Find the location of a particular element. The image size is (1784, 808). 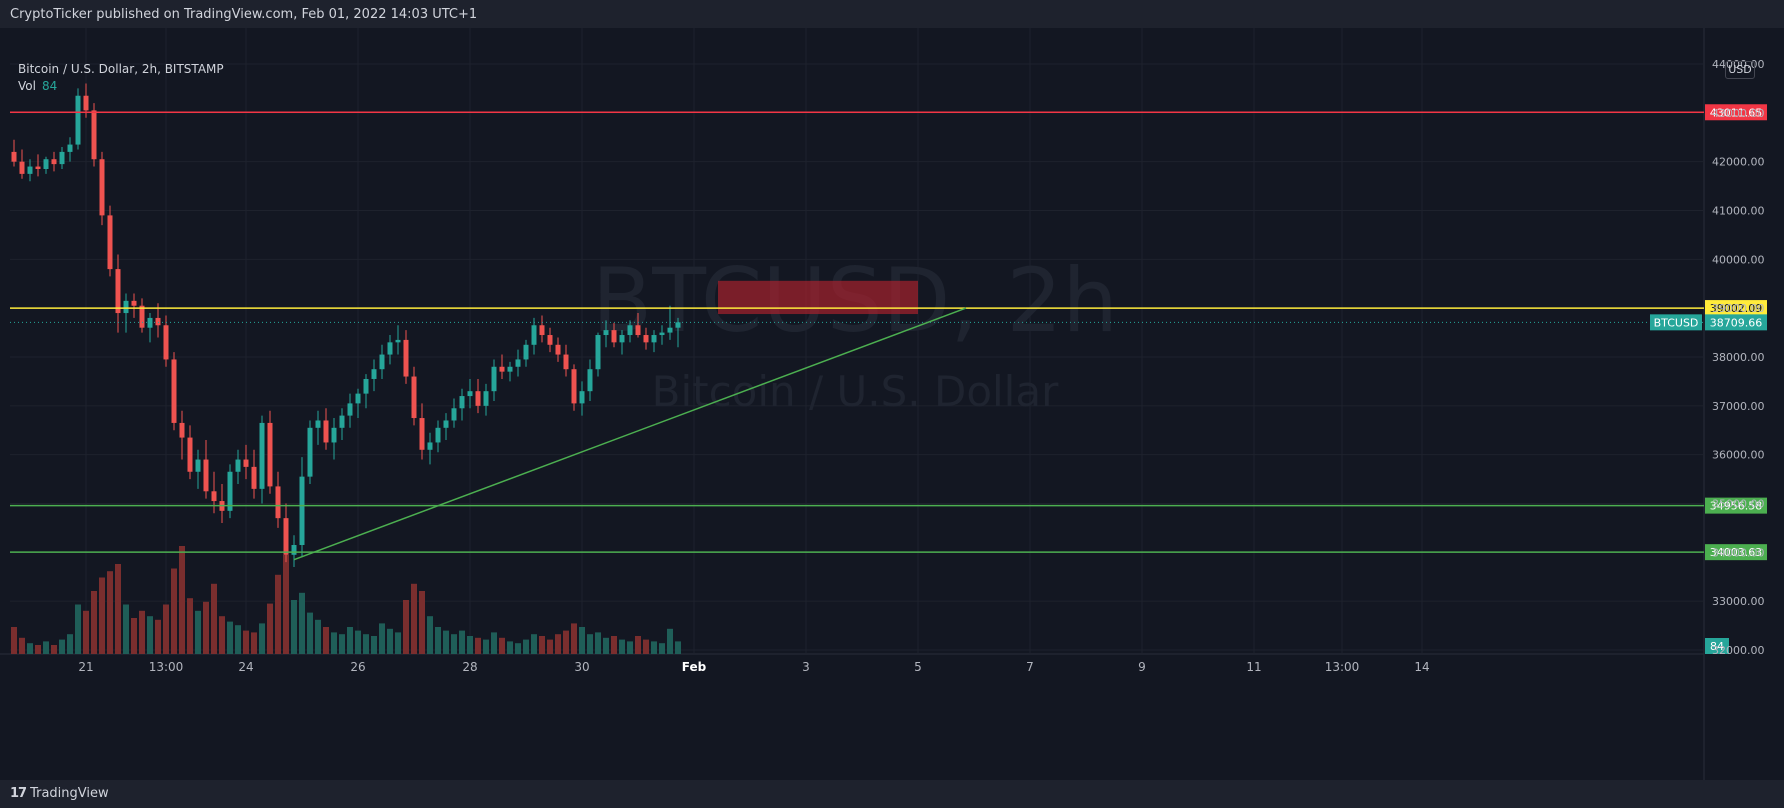

supply-zone is located at coordinates (818, 297).